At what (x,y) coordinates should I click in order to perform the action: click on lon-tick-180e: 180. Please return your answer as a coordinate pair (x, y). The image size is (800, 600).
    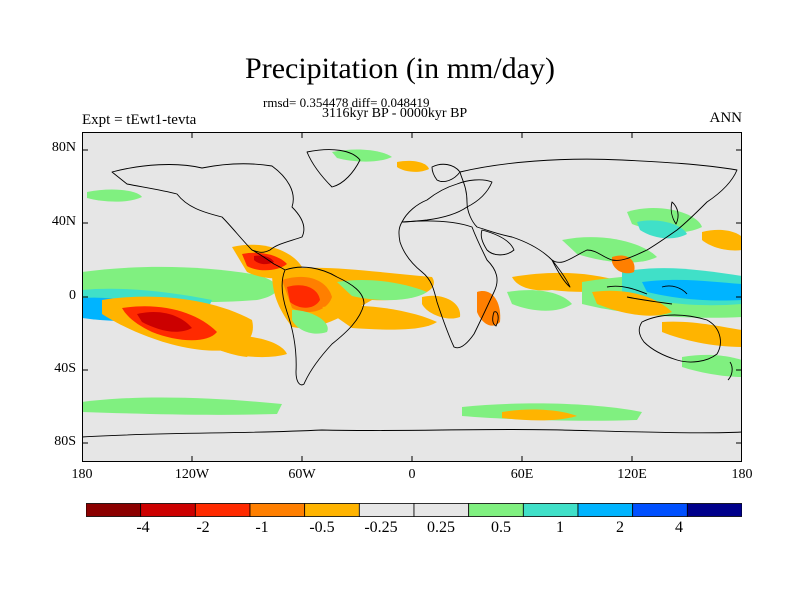
    Looking at the image, I should click on (742, 474).